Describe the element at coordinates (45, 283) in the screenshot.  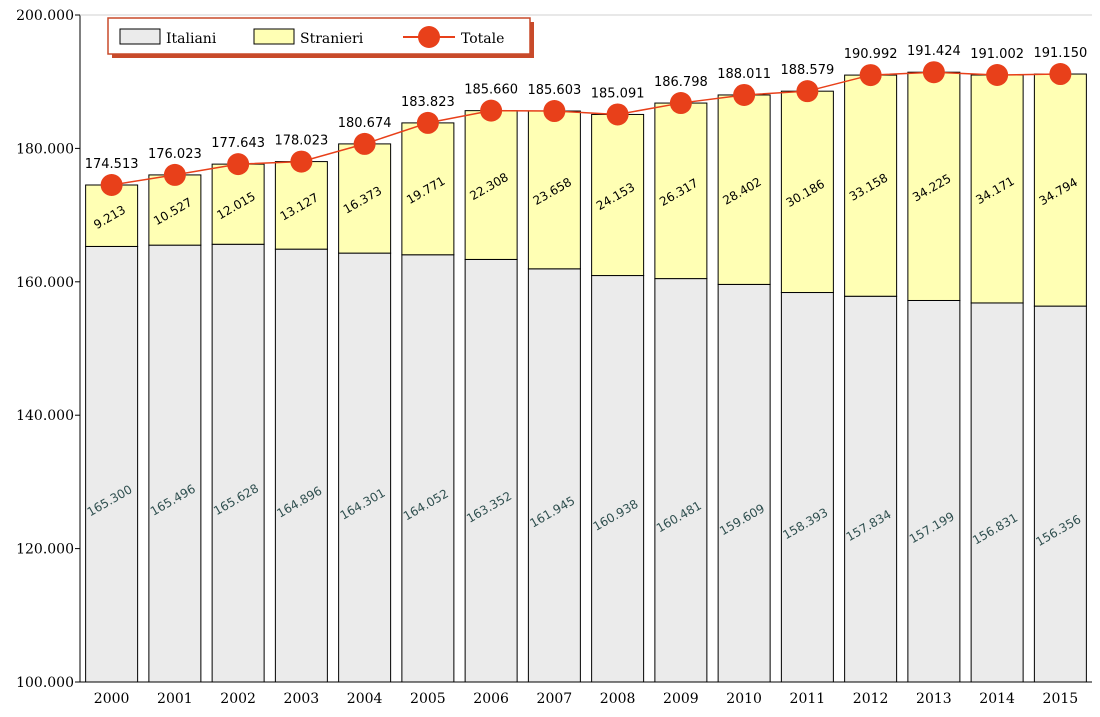
I see `y-tick-label: 160.000` at that location.